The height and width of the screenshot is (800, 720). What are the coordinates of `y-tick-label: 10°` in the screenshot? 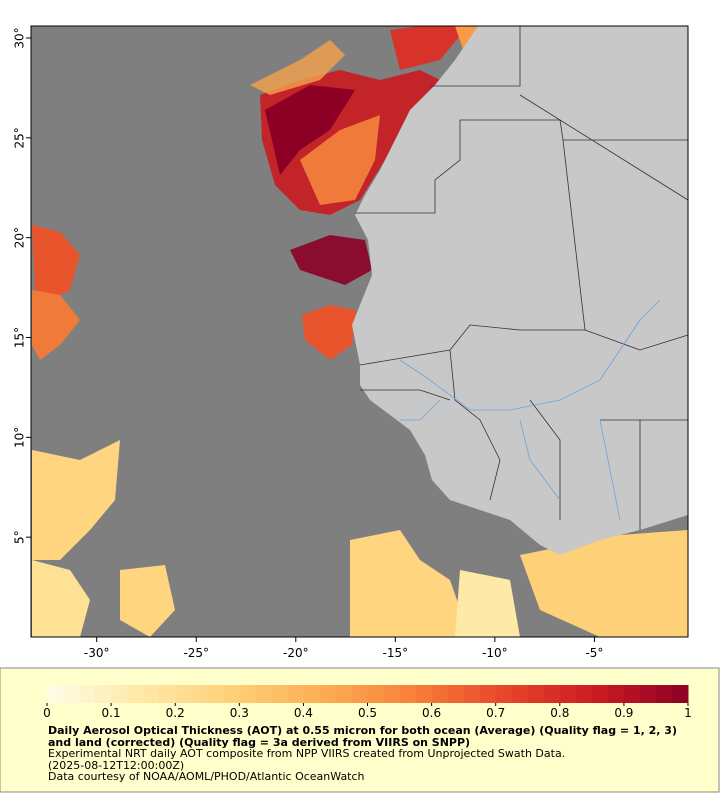 It's located at (20, 437).